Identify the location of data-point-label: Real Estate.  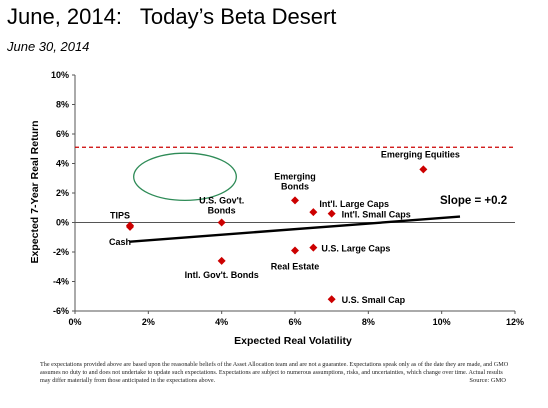
(295, 267).